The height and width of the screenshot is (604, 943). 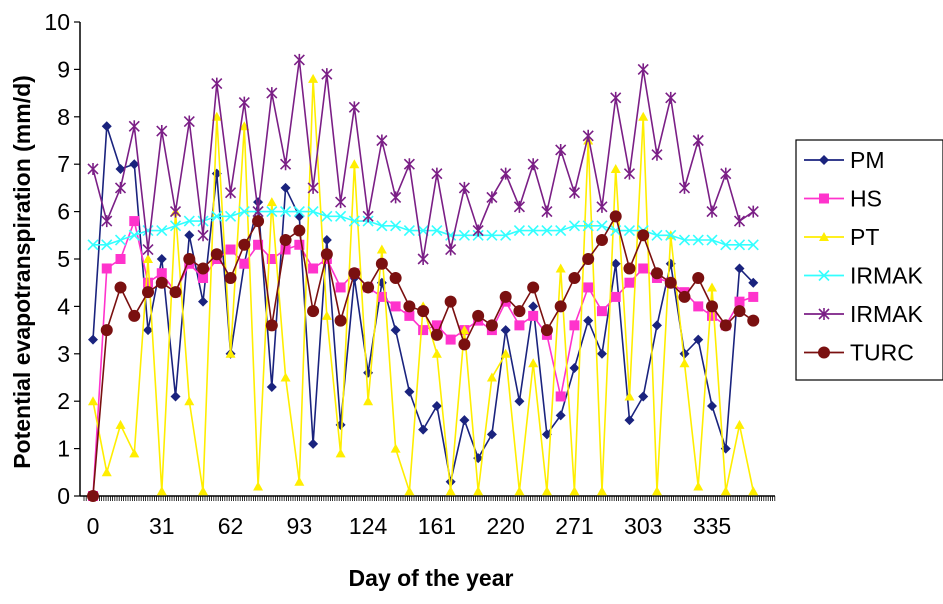 What do you see at coordinates (844, 160) in the screenshot?
I see `legend-item: PM` at bounding box center [844, 160].